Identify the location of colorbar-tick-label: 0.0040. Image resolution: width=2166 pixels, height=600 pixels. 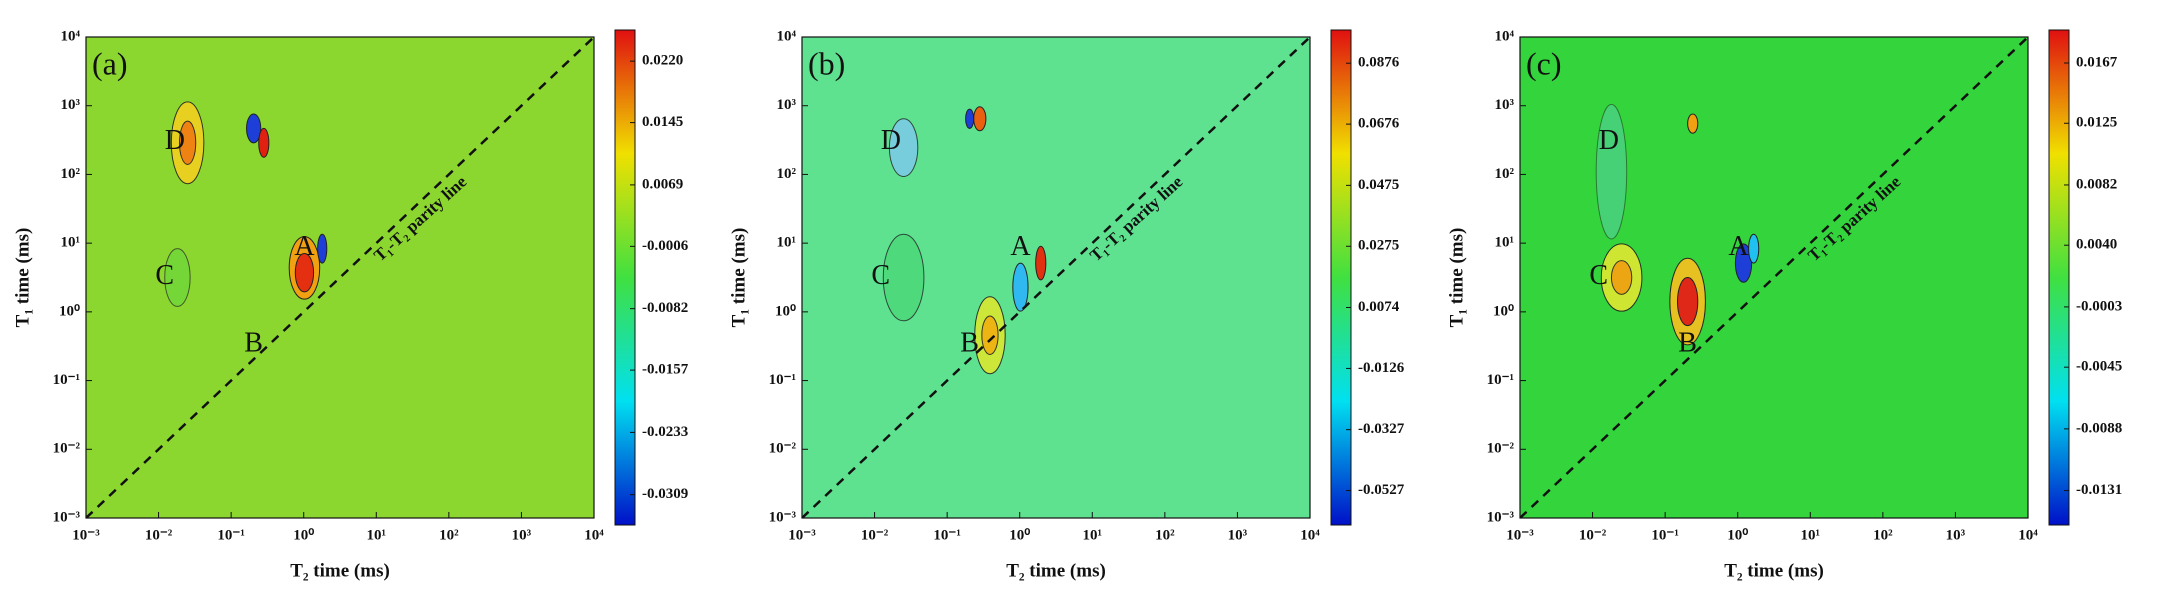
(2096, 245).